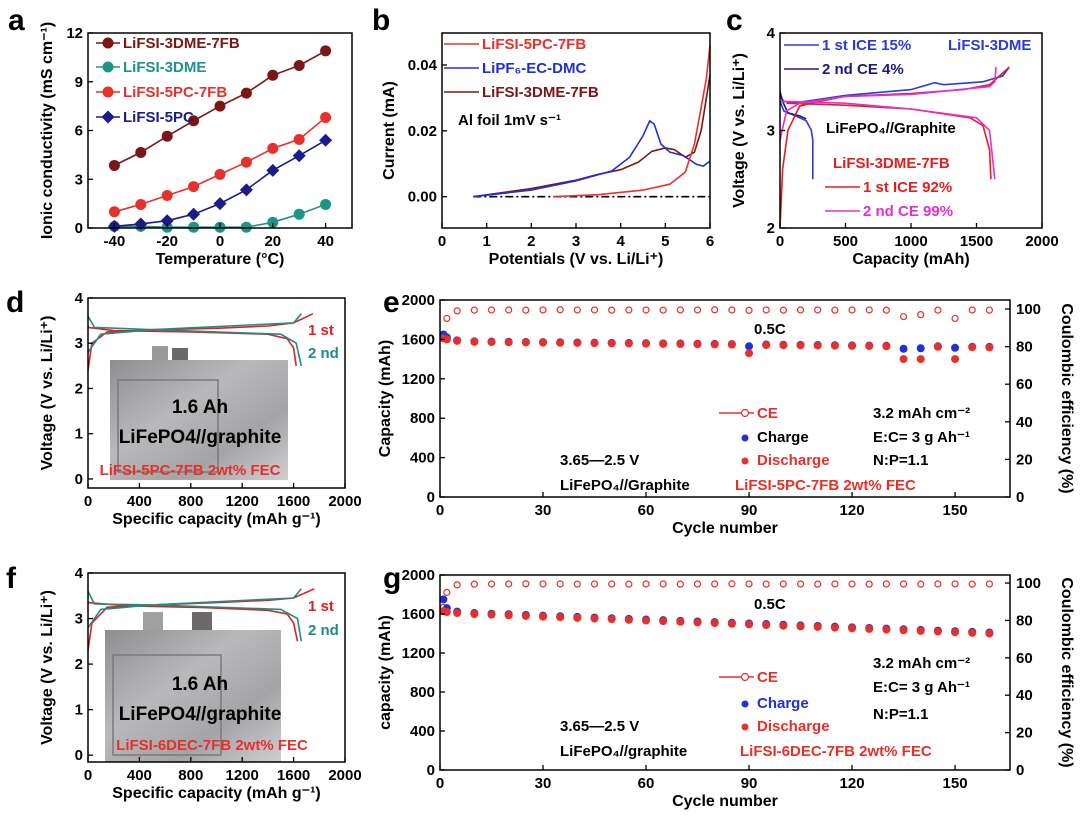 This screenshot has width=1080, height=818. I want to click on series-2nd-discharge, so click(195, 616).